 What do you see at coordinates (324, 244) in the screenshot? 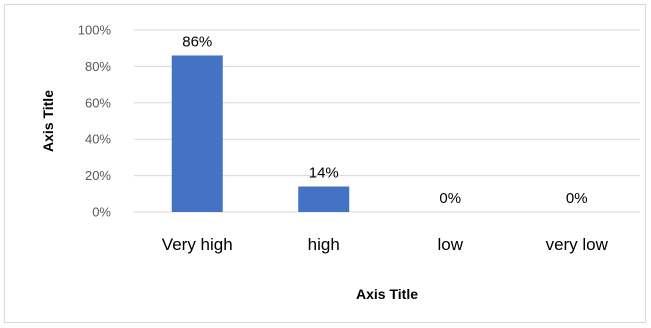
I see `category-label: high` at bounding box center [324, 244].